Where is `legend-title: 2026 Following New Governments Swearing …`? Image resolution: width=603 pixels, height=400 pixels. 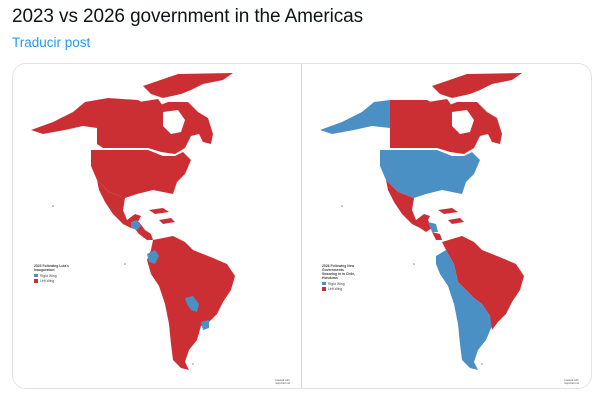
legend-title: 2026 Following New Governments Swearing … is located at coordinates (339, 272).